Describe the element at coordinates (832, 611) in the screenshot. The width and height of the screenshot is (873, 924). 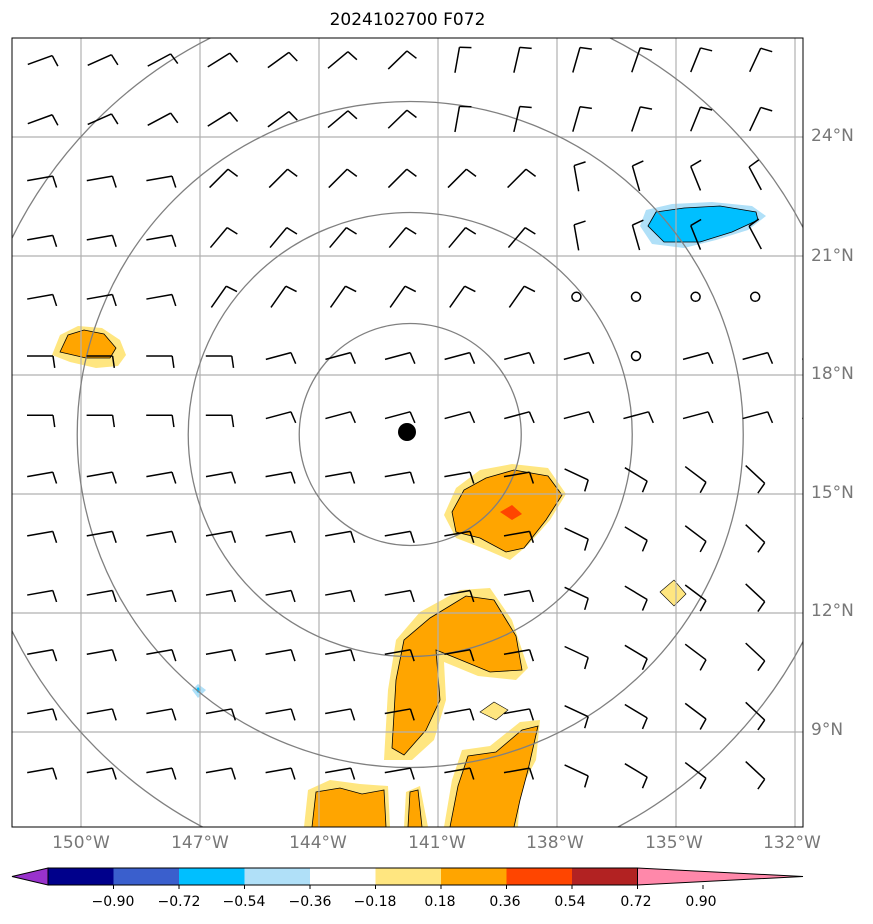
I see `lat-label-12n: 12°N` at that location.